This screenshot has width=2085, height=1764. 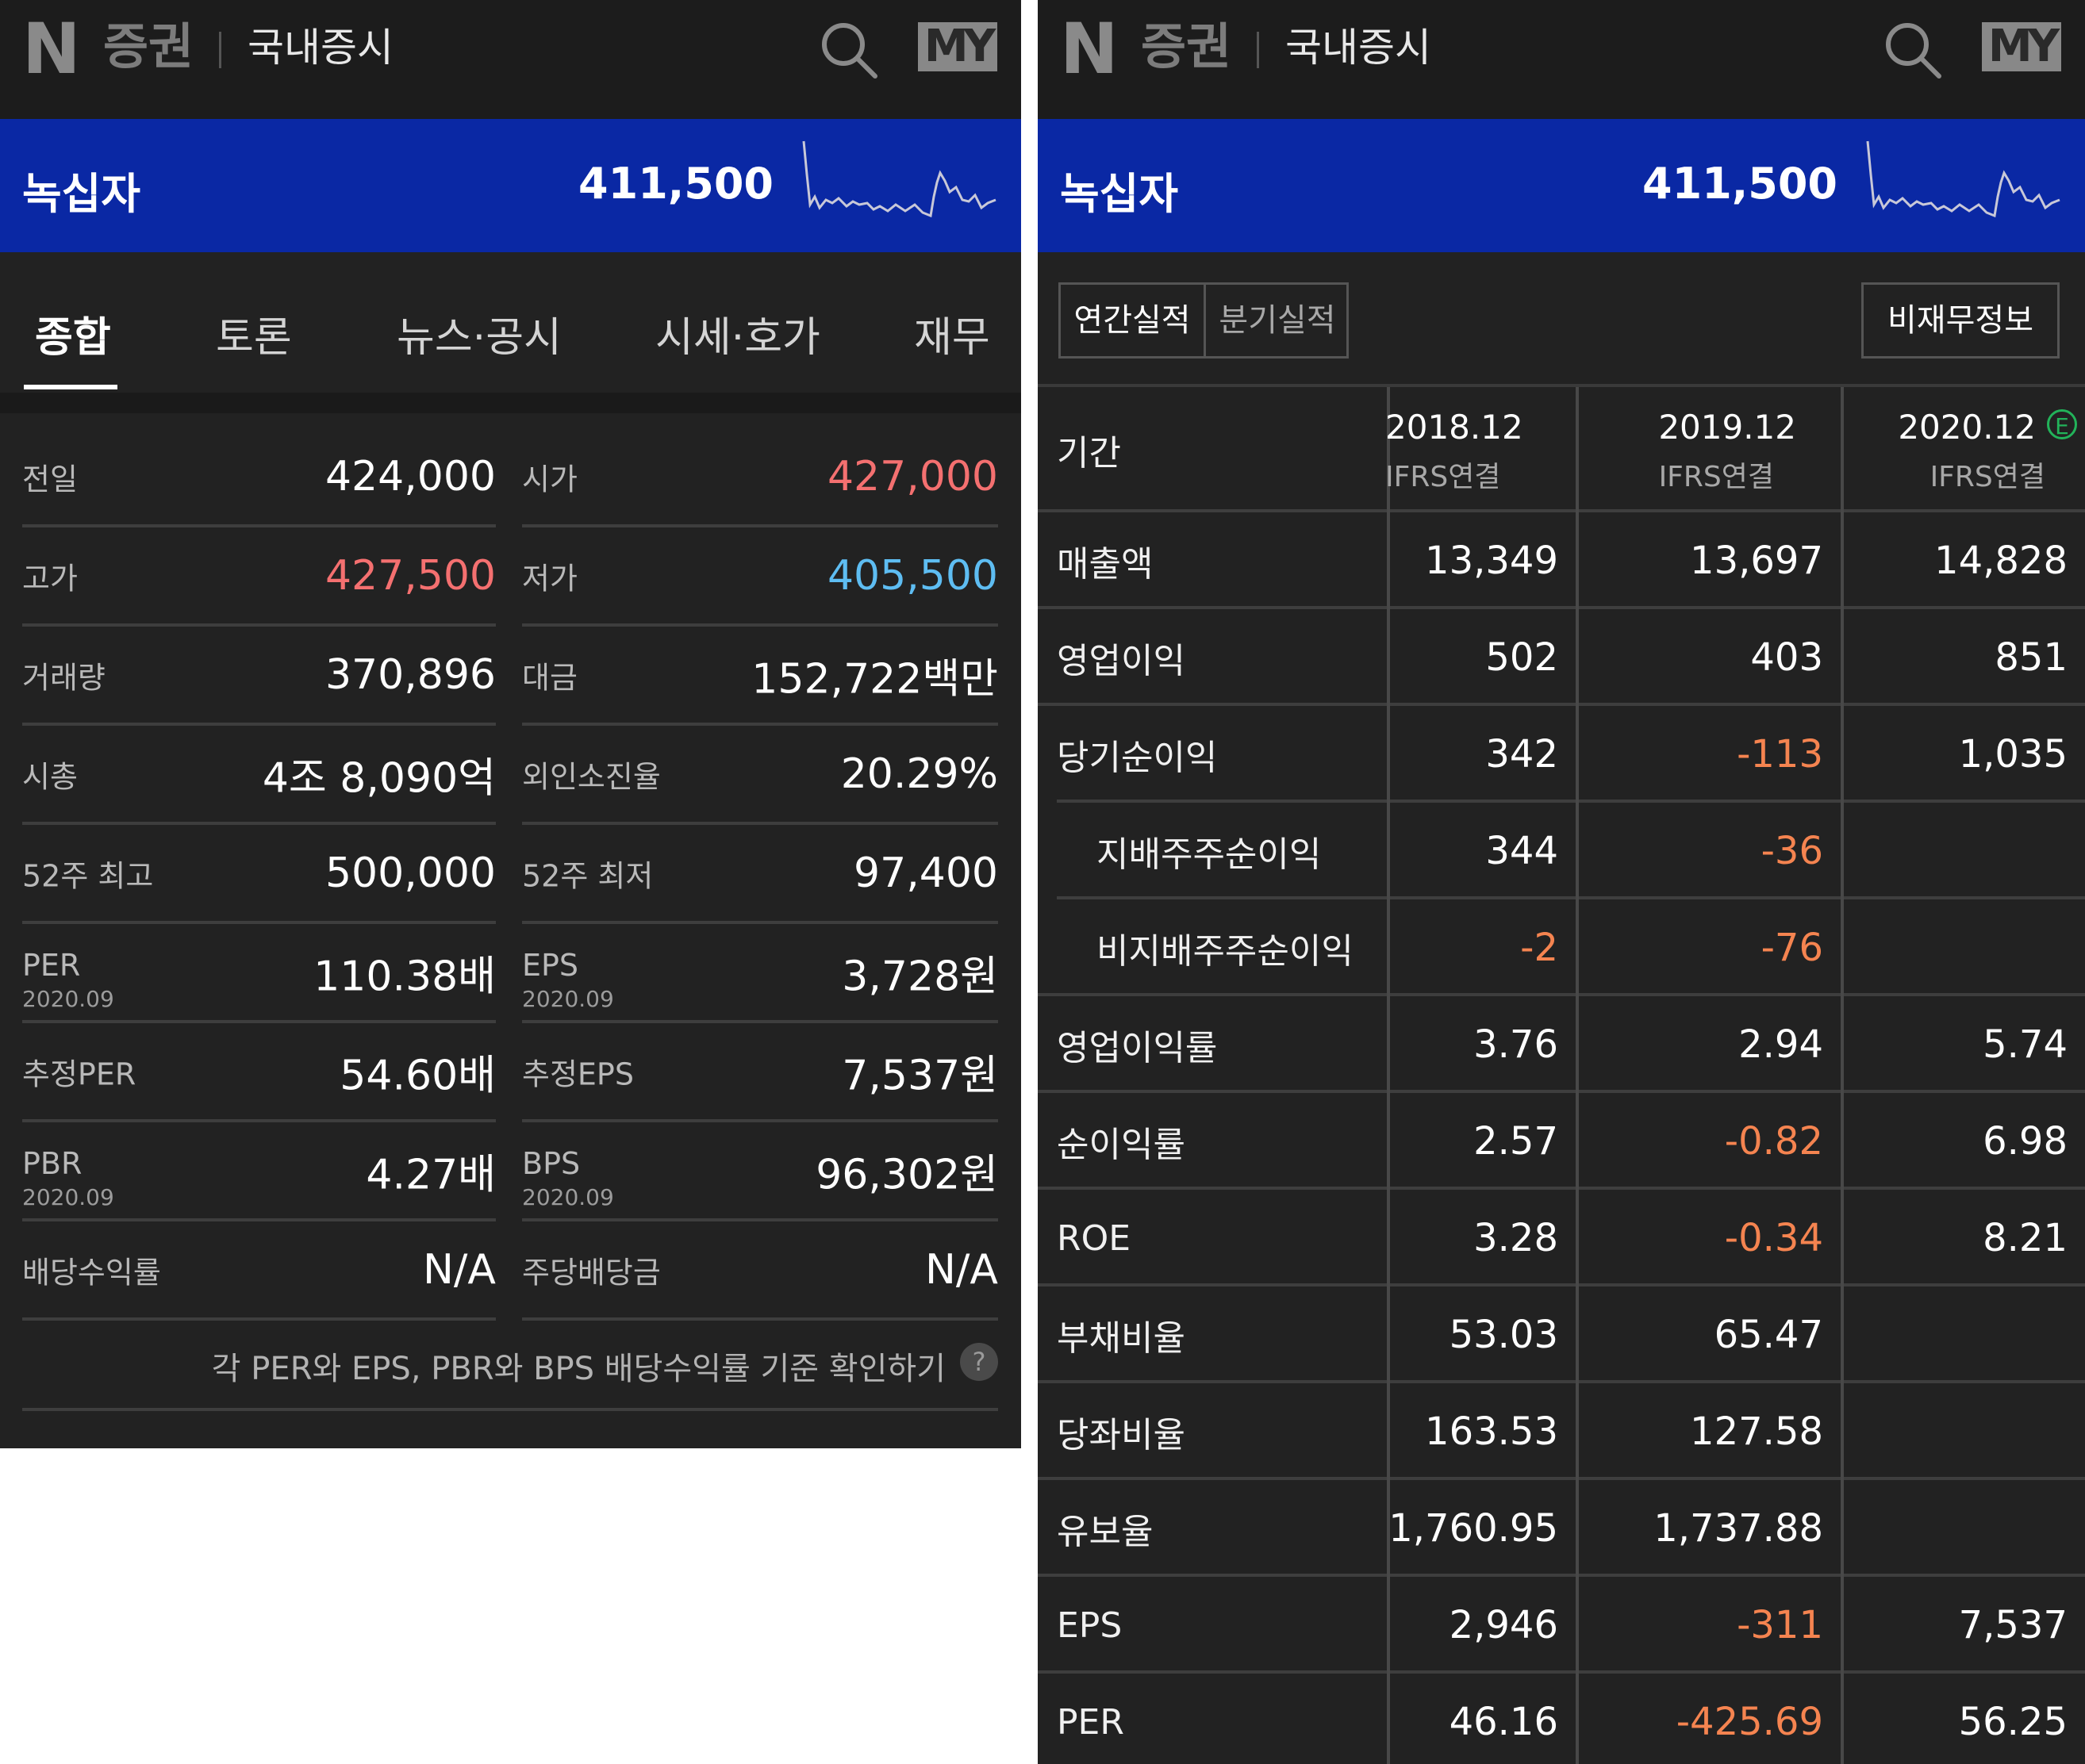 What do you see at coordinates (1709, 1141) in the screenshot?
I see `table-cell: -0.82` at bounding box center [1709, 1141].